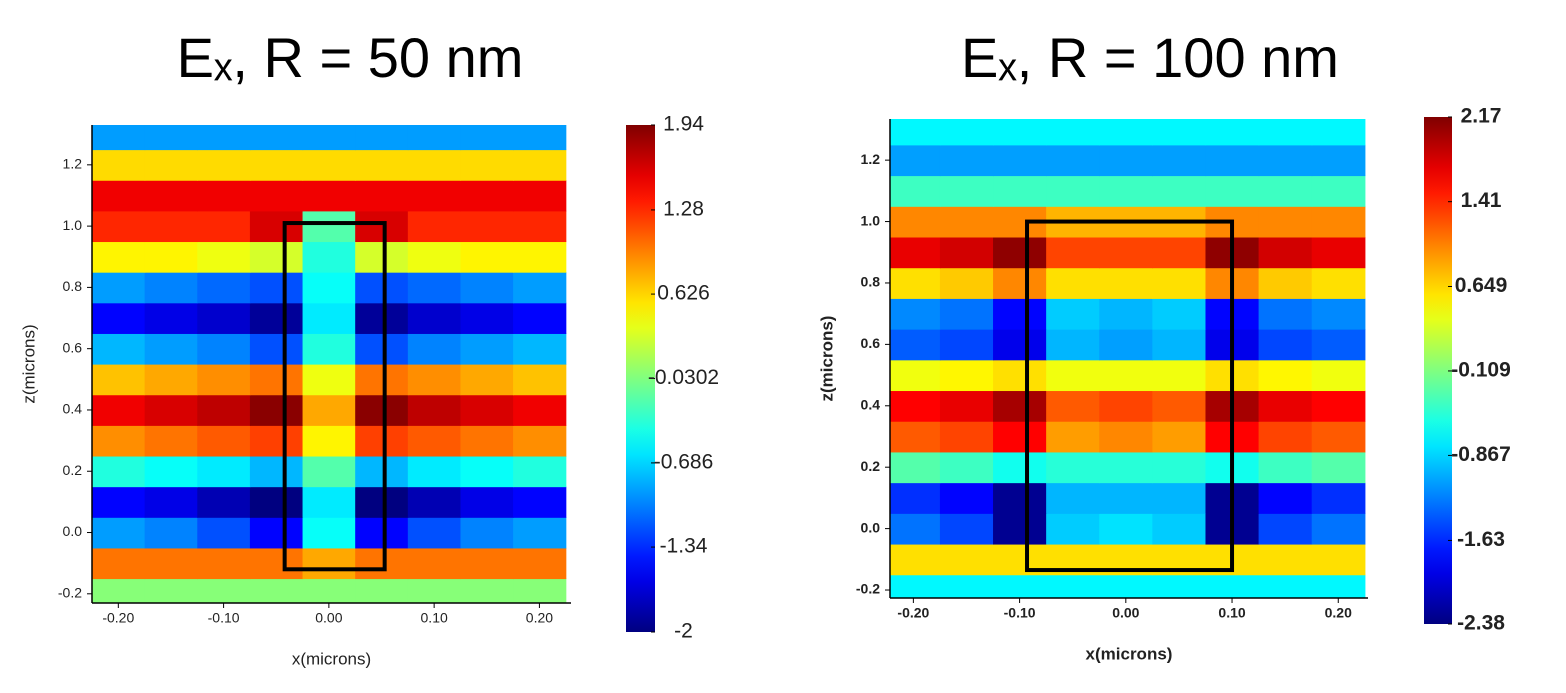 The height and width of the screenshot is (693, 1566). What do you see at coordinates (73, 409) in the screenshot?
I see `y-tick-label: 0.4` at bounding box center [73, 409].